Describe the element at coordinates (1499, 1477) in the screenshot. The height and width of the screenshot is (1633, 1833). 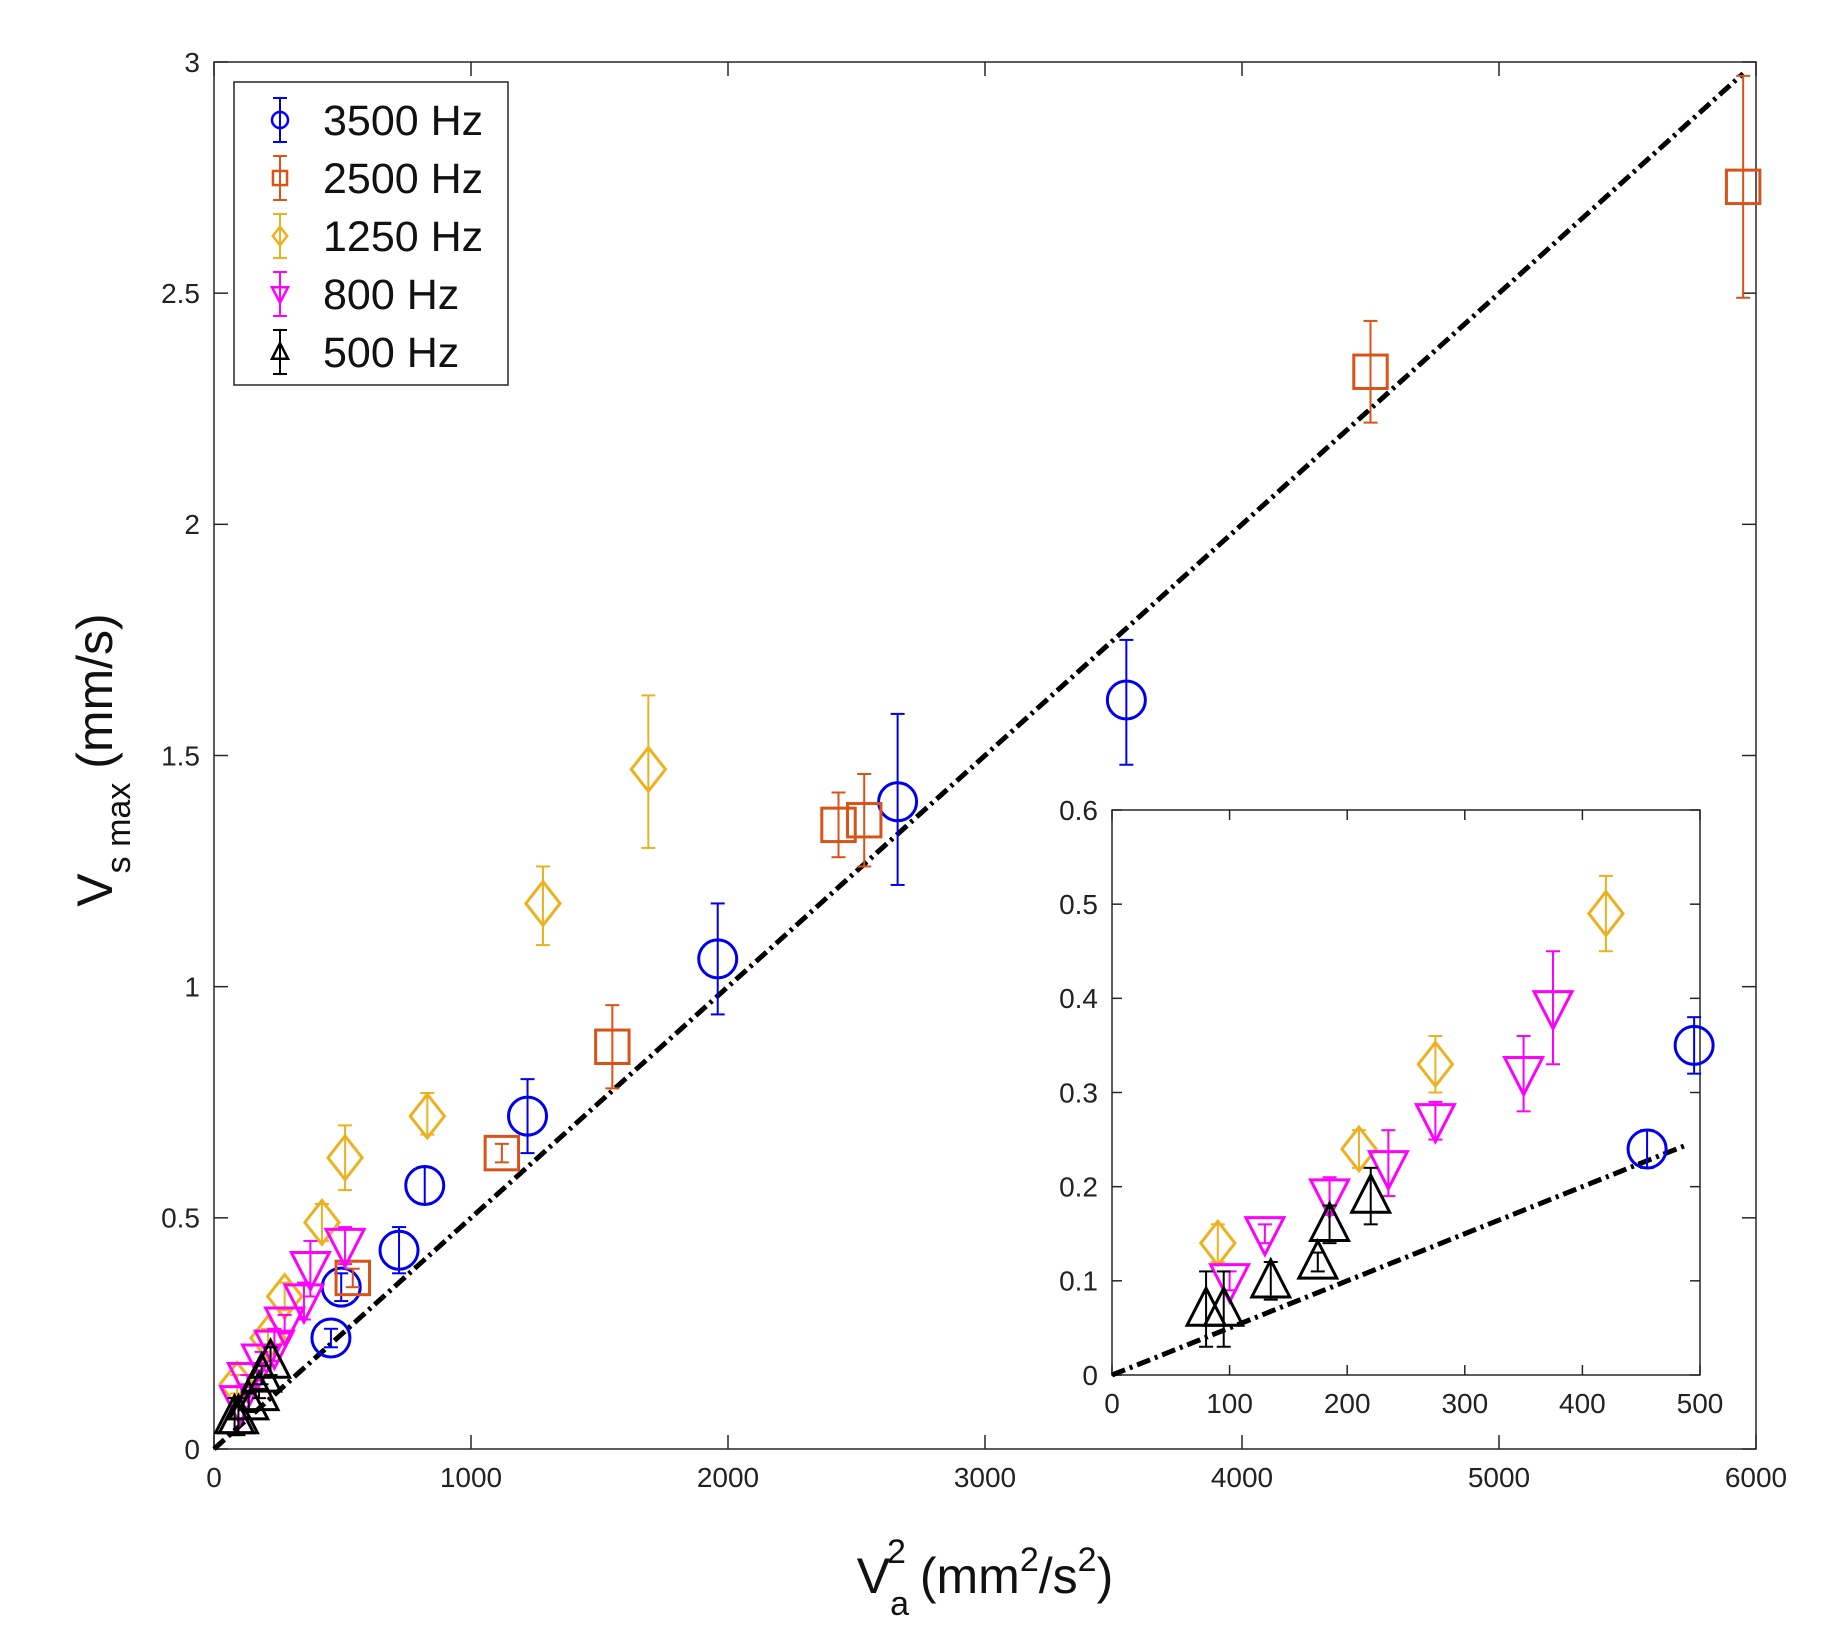
I see `main-x-tick-label: 5000` at that location.